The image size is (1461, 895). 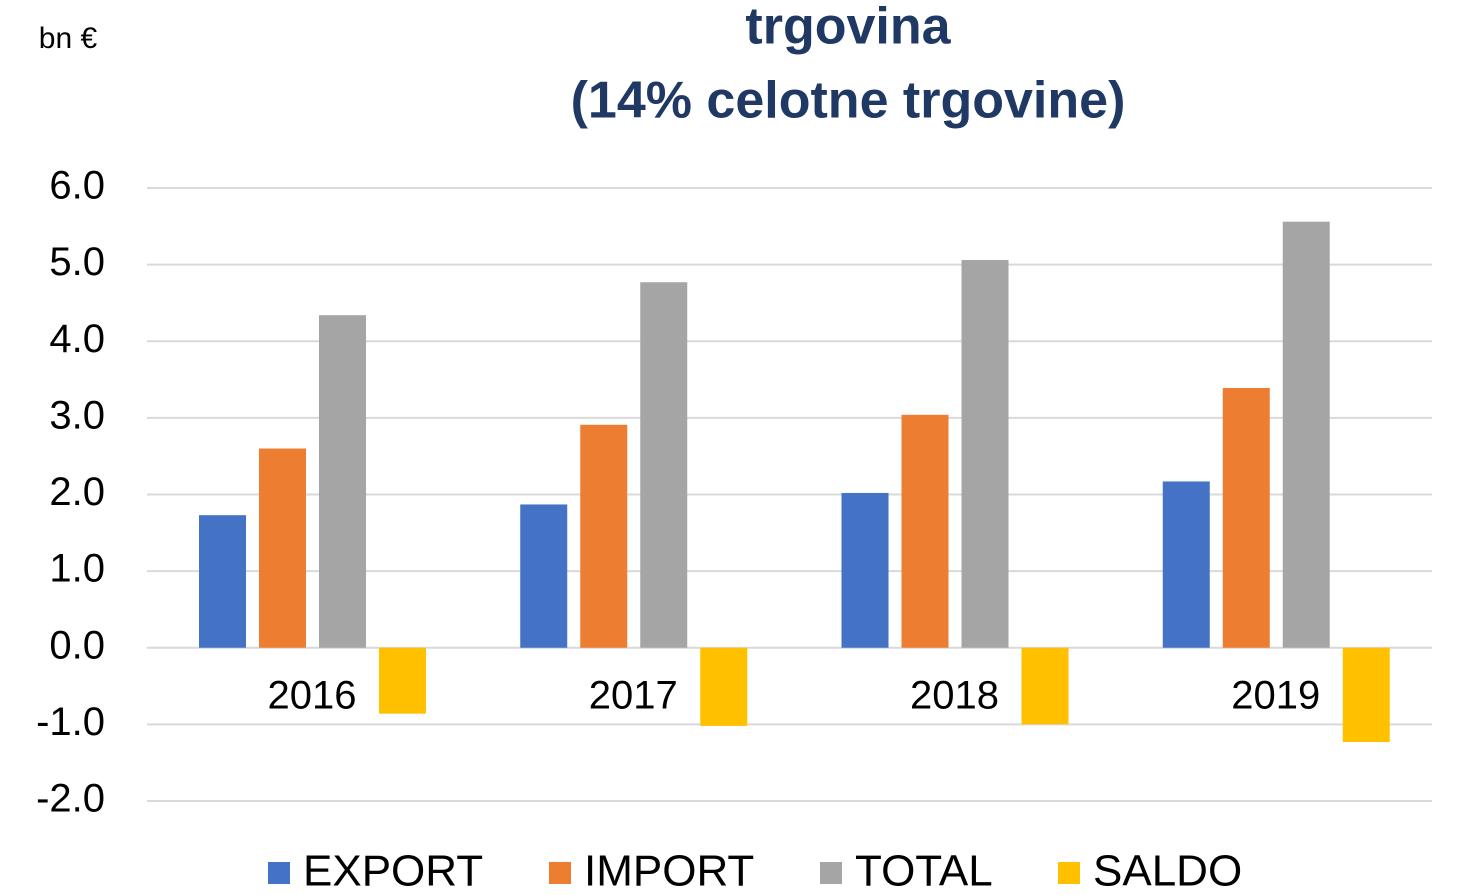 What do you see at coordinates (393, 871) in the screenshot?
I see `legend-label: EXPORT` at bounding box center [393, 871].